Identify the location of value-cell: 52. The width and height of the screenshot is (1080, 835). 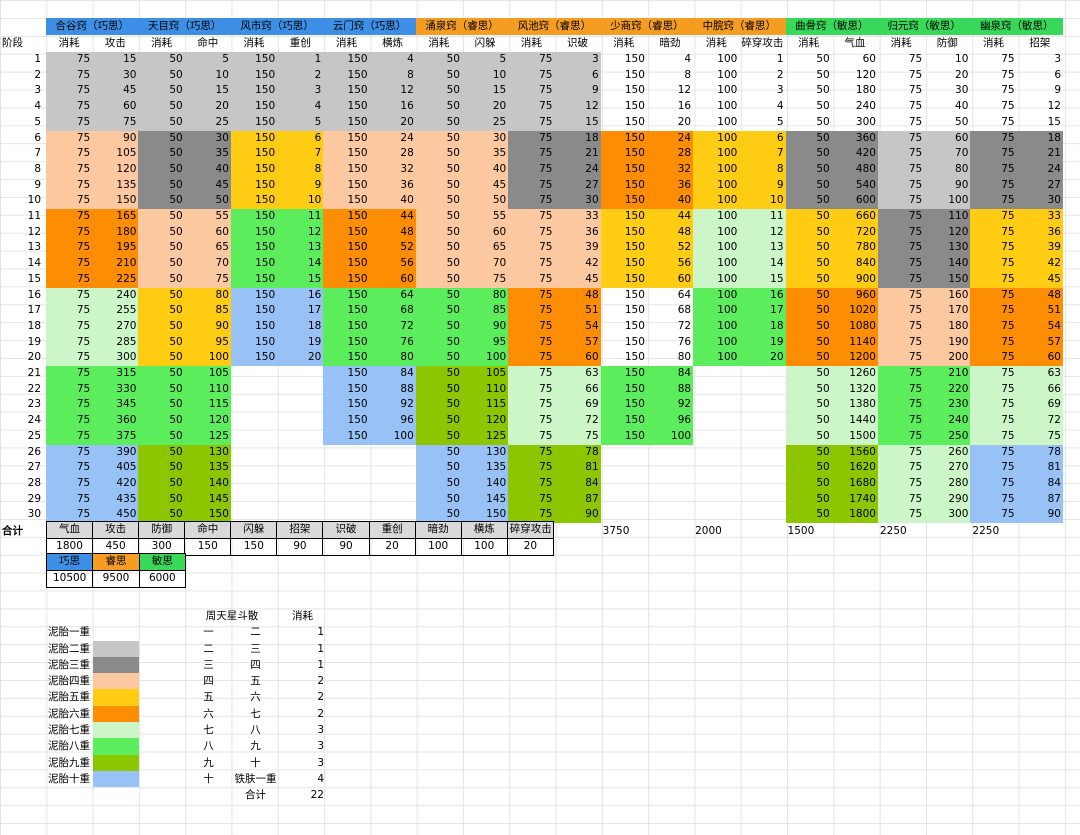
(392, 248).